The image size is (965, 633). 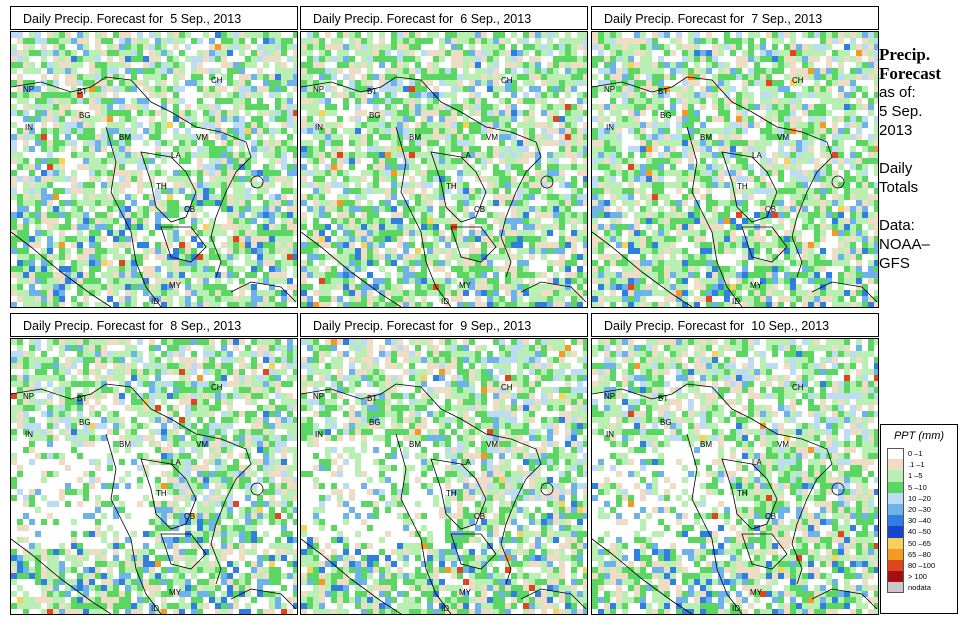 I want to click on legend-title: PPT (mm), so click(x=919, y=436).